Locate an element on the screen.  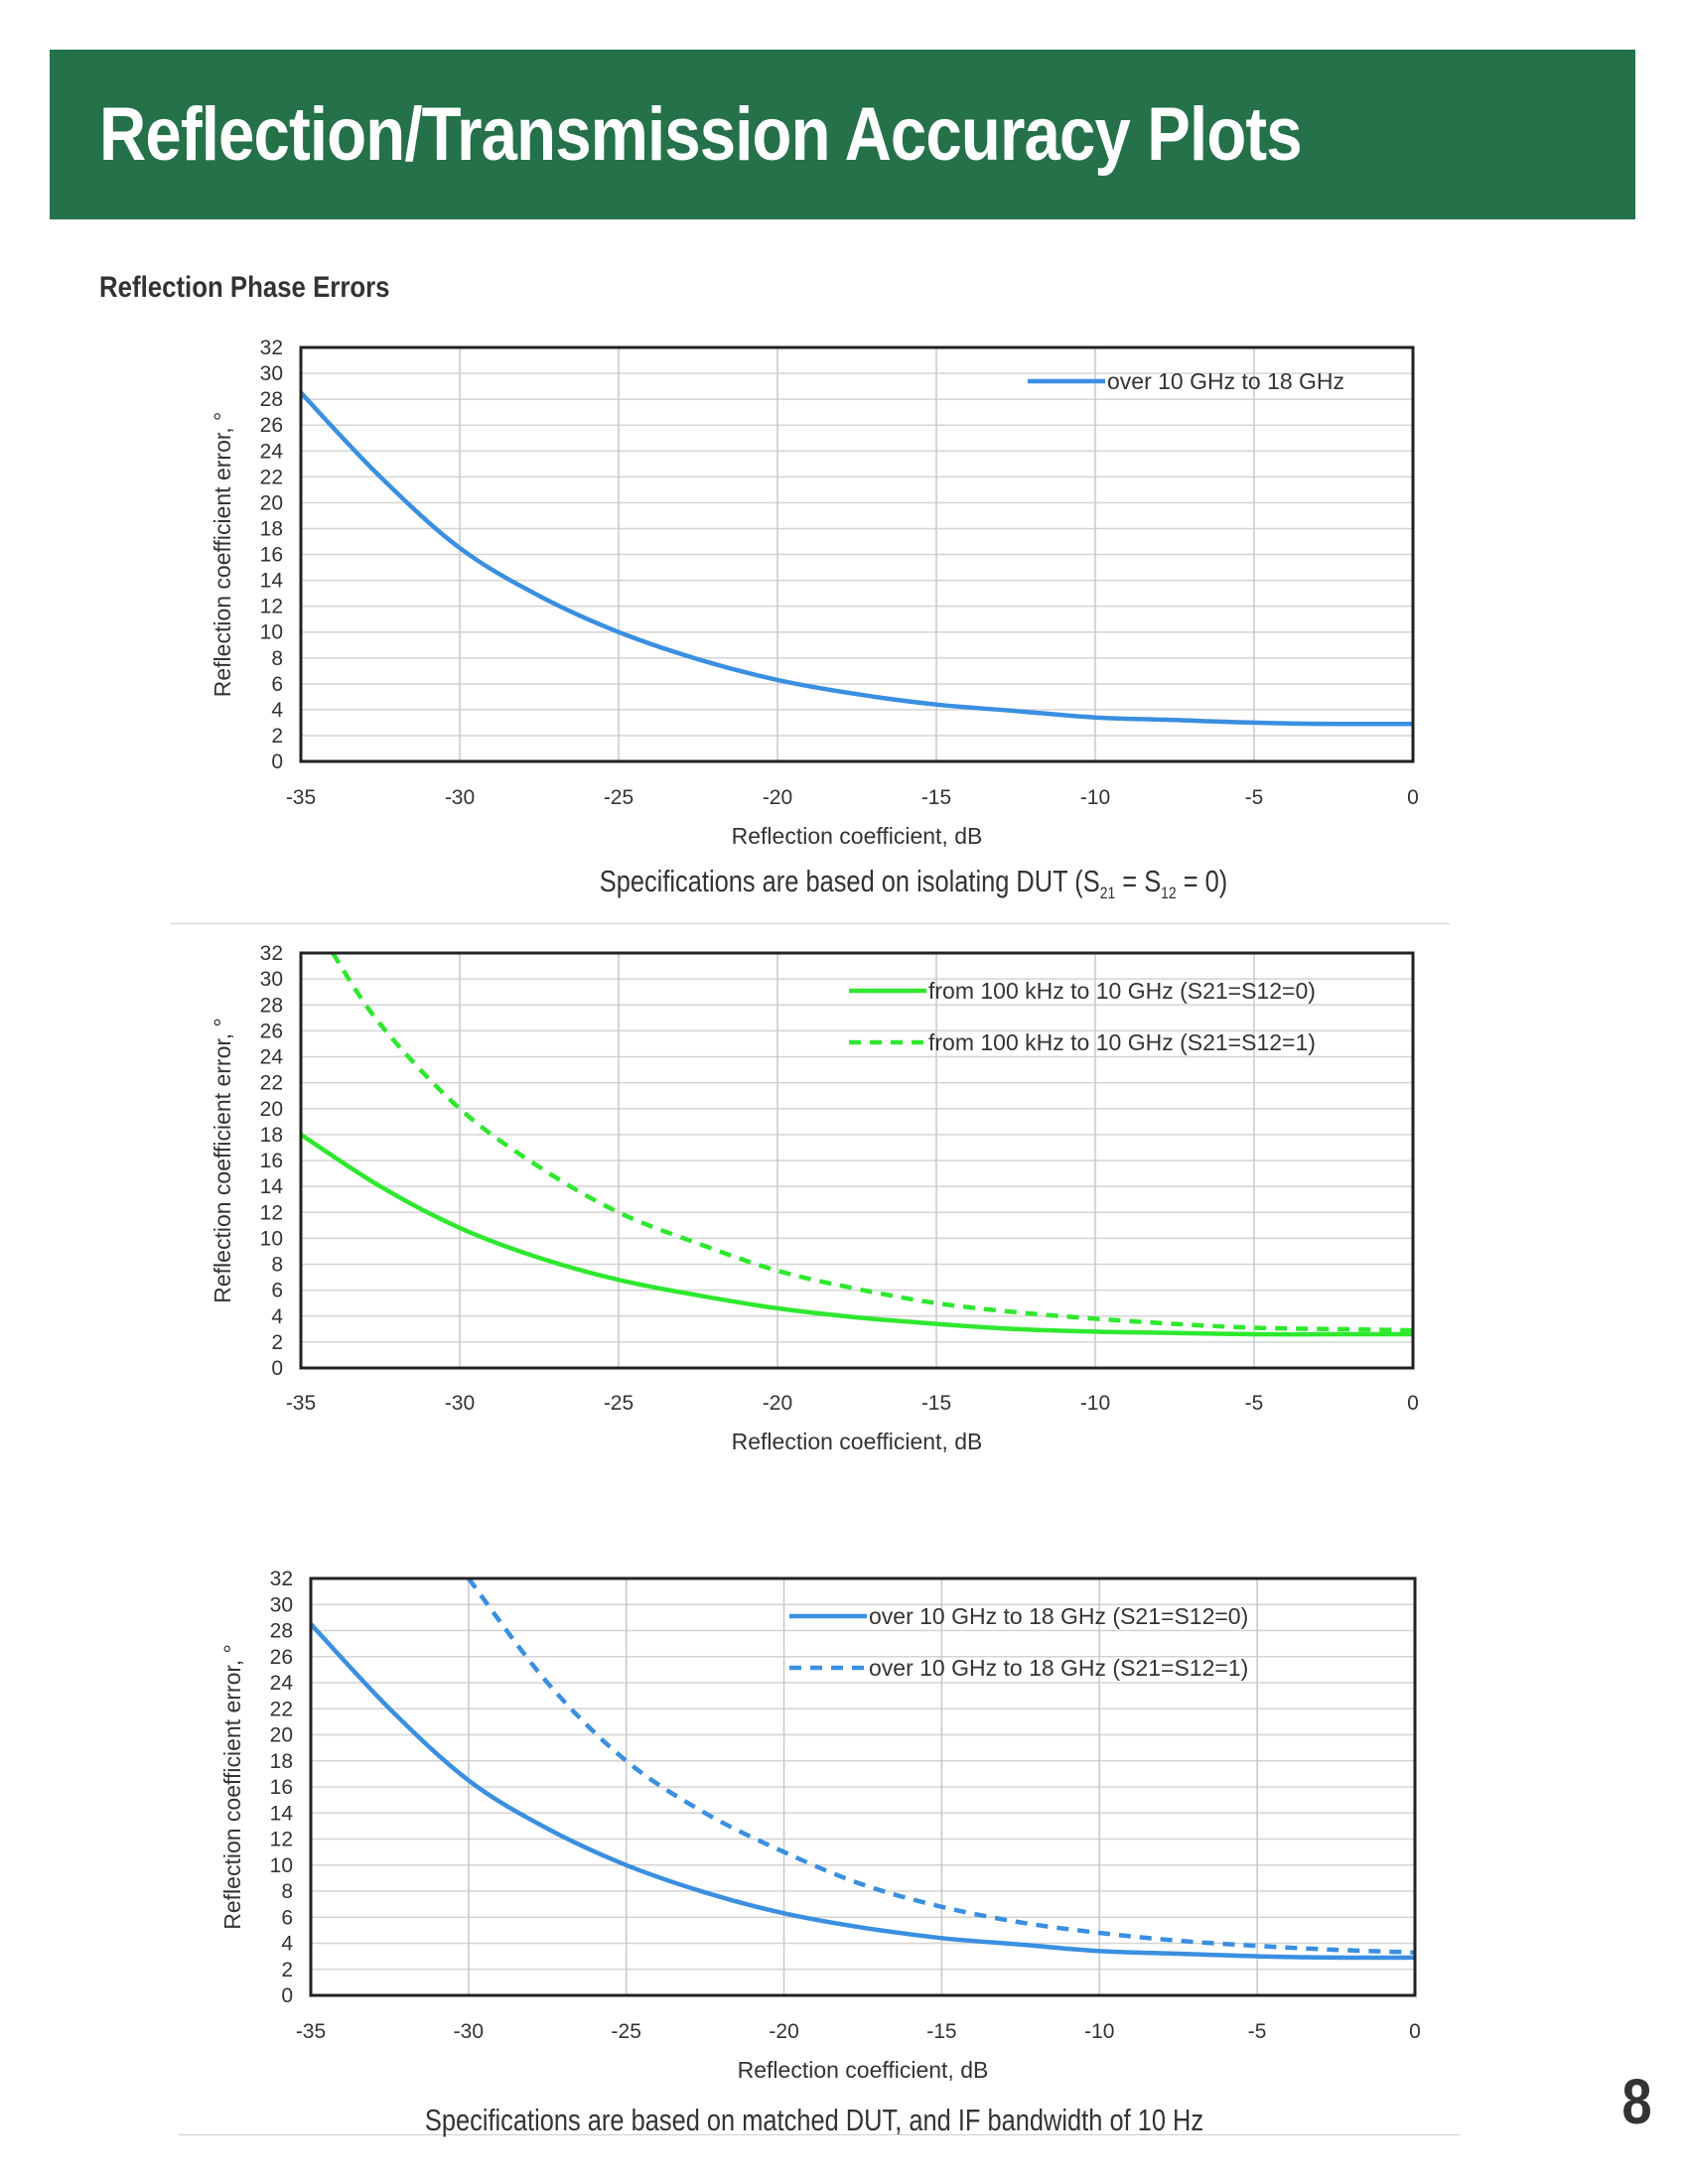
caption-text: = 0) is located at coordinates (1202, 881).